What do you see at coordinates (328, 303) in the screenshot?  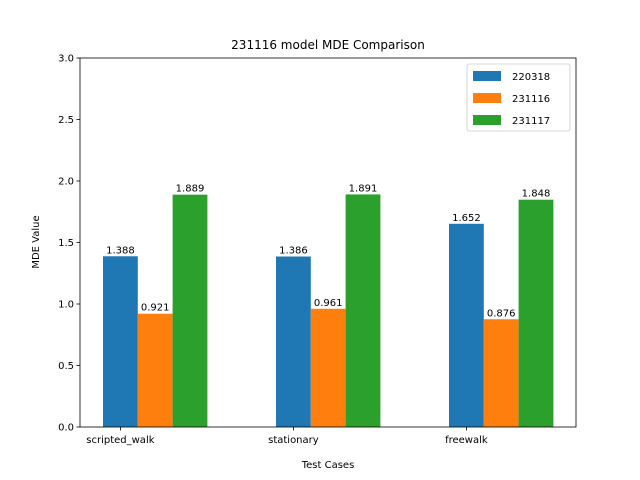 I see `data-label-231116-stationary: 0.961` at bounding box center [328, 303].